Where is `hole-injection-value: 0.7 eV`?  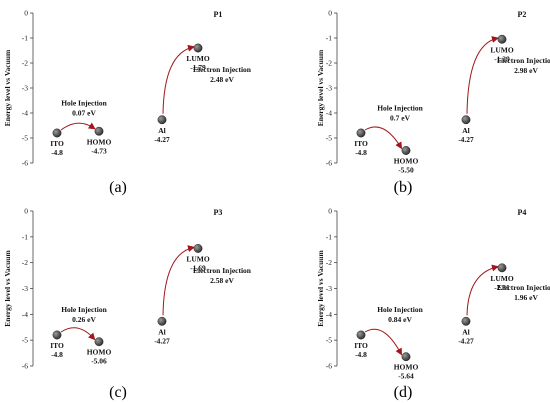 hole-injection-value: 0.7 eV is located at coordinates (400, 118).